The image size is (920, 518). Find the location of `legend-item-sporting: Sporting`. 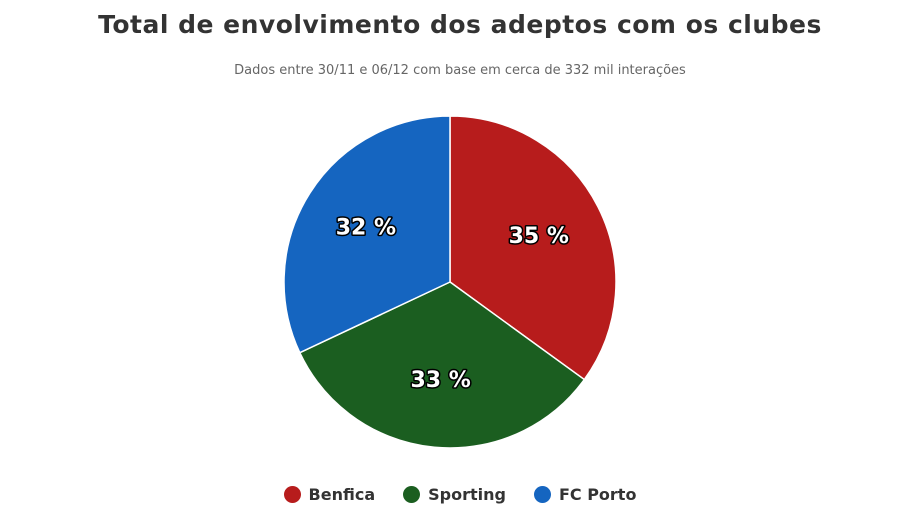

legend-item-sporting: Sporting is located at coordinates (454, 494).